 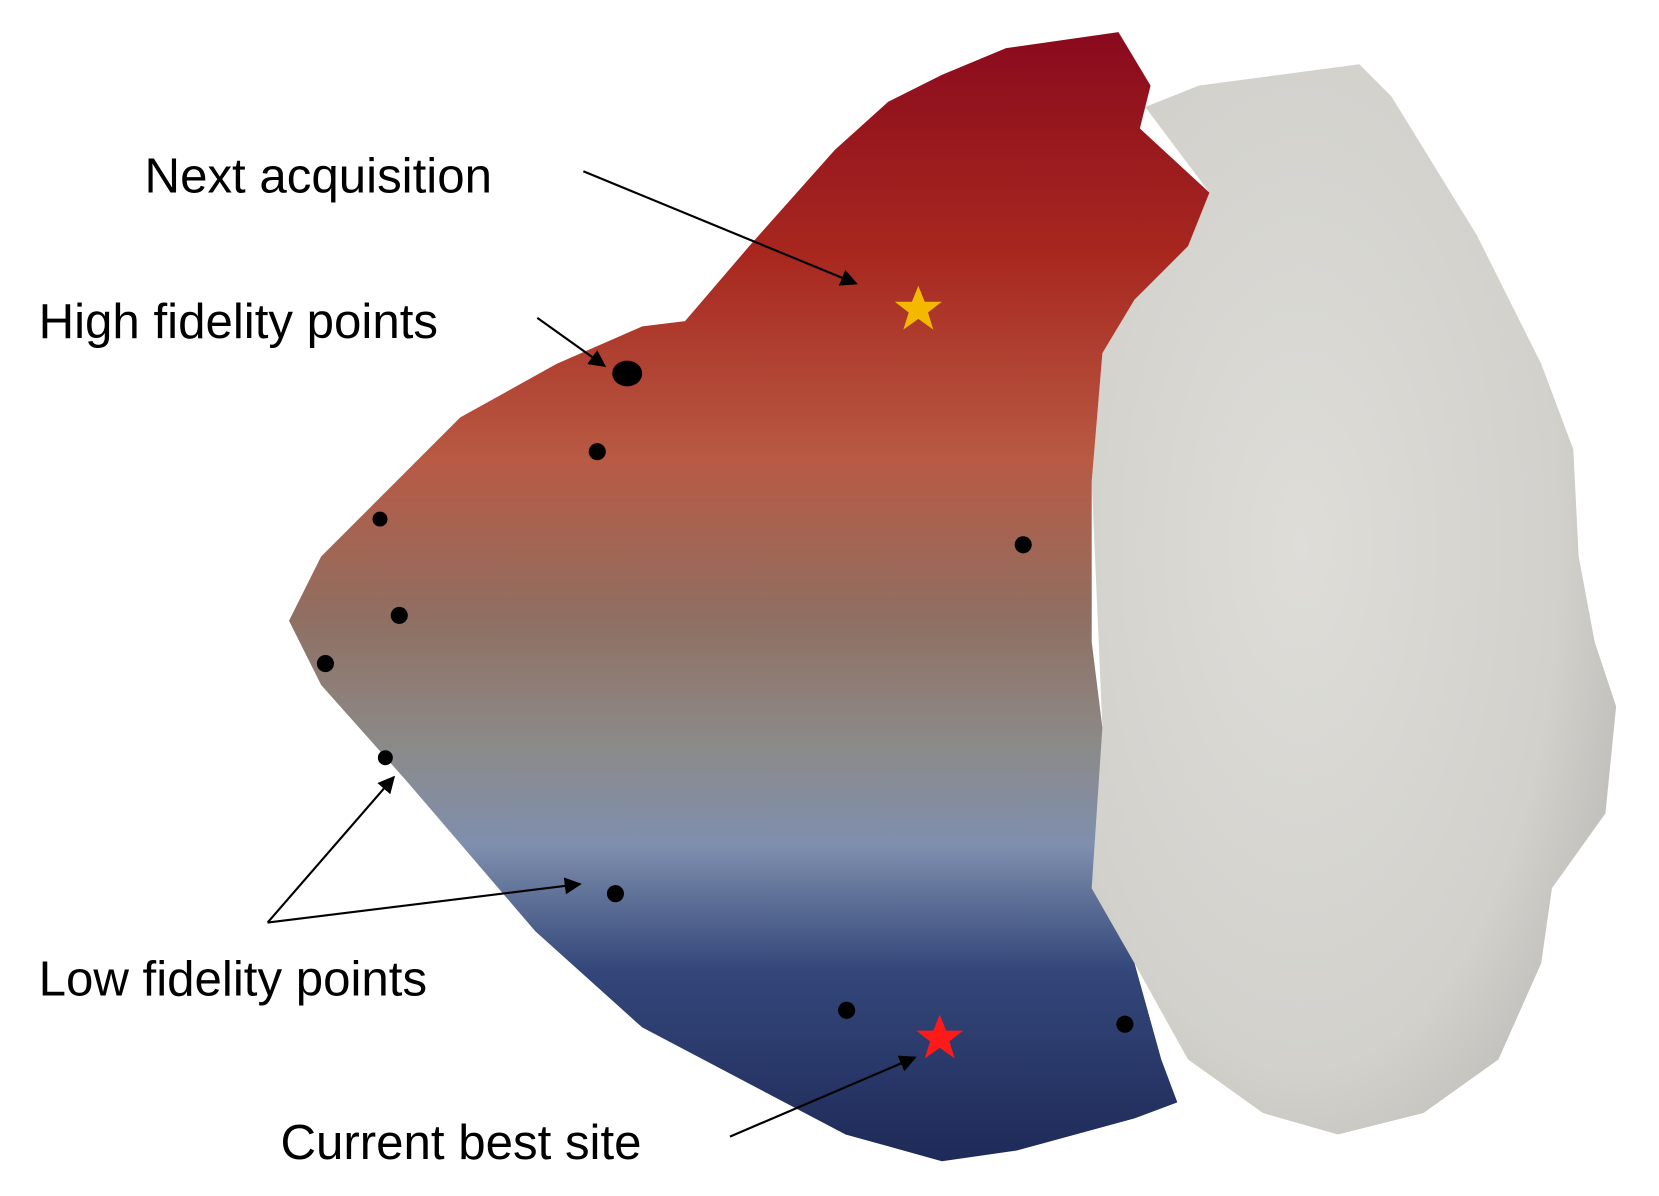 I want to click on label: Next acquisition, so click(x=318, y=176).